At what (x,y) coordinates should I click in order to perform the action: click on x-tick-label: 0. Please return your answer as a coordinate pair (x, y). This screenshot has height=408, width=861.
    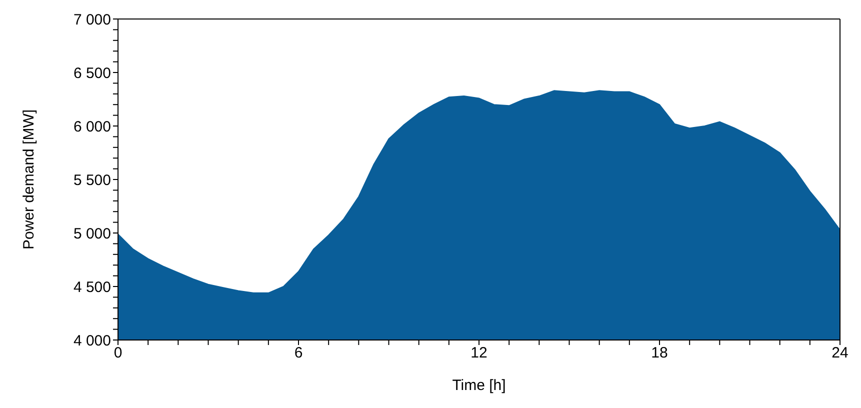
    Looking at the image, I should click on (118, 353).